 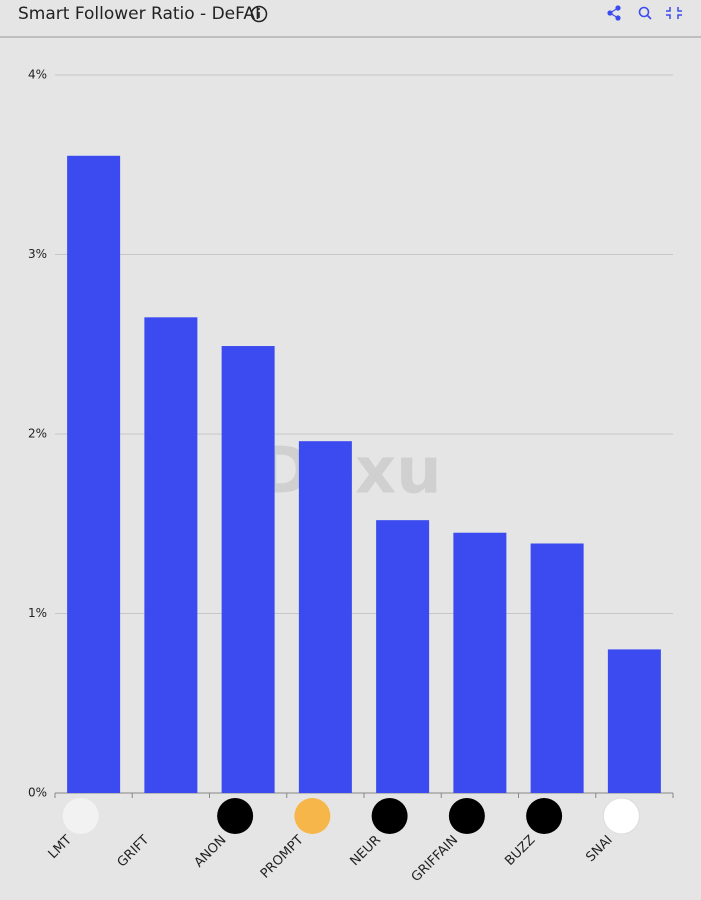 What do you see at coordinates (134, 852) in the screenshot?
I see `x-tick-label: GRIFT` at bounding box center [134, 852].